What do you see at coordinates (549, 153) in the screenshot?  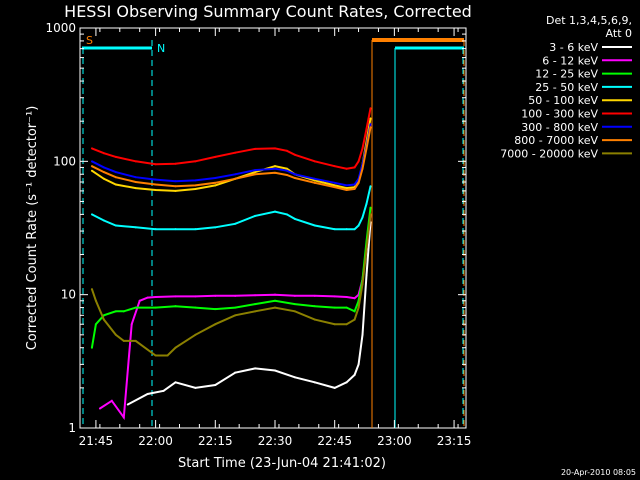 I see `legend-label: 7000 - 20000 keV` at bounding box center [549, 153].